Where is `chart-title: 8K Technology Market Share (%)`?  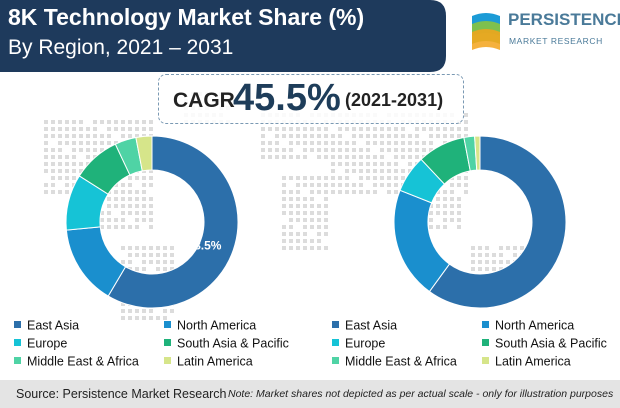
chart-title: 8K Technology Market Share (%) is located at coordinates (186, 17).